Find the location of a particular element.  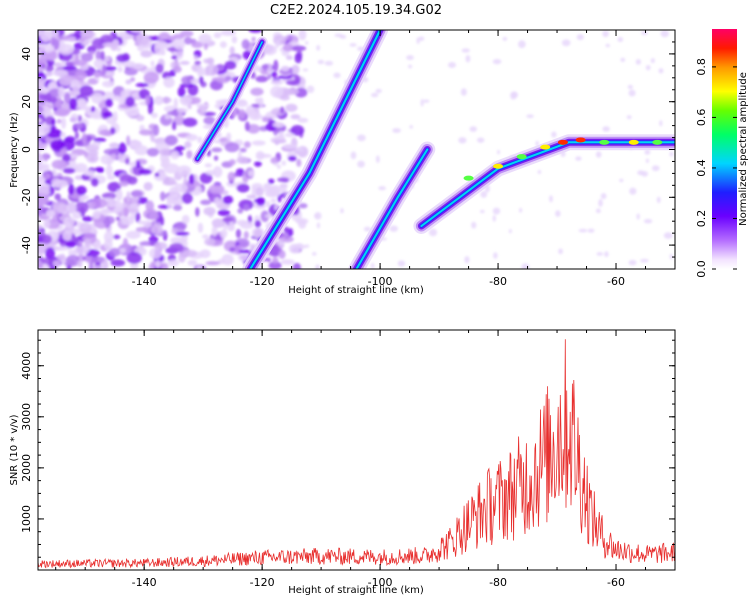

colorbar-tick-label: 0.0 is located at coordinates (701, 269).